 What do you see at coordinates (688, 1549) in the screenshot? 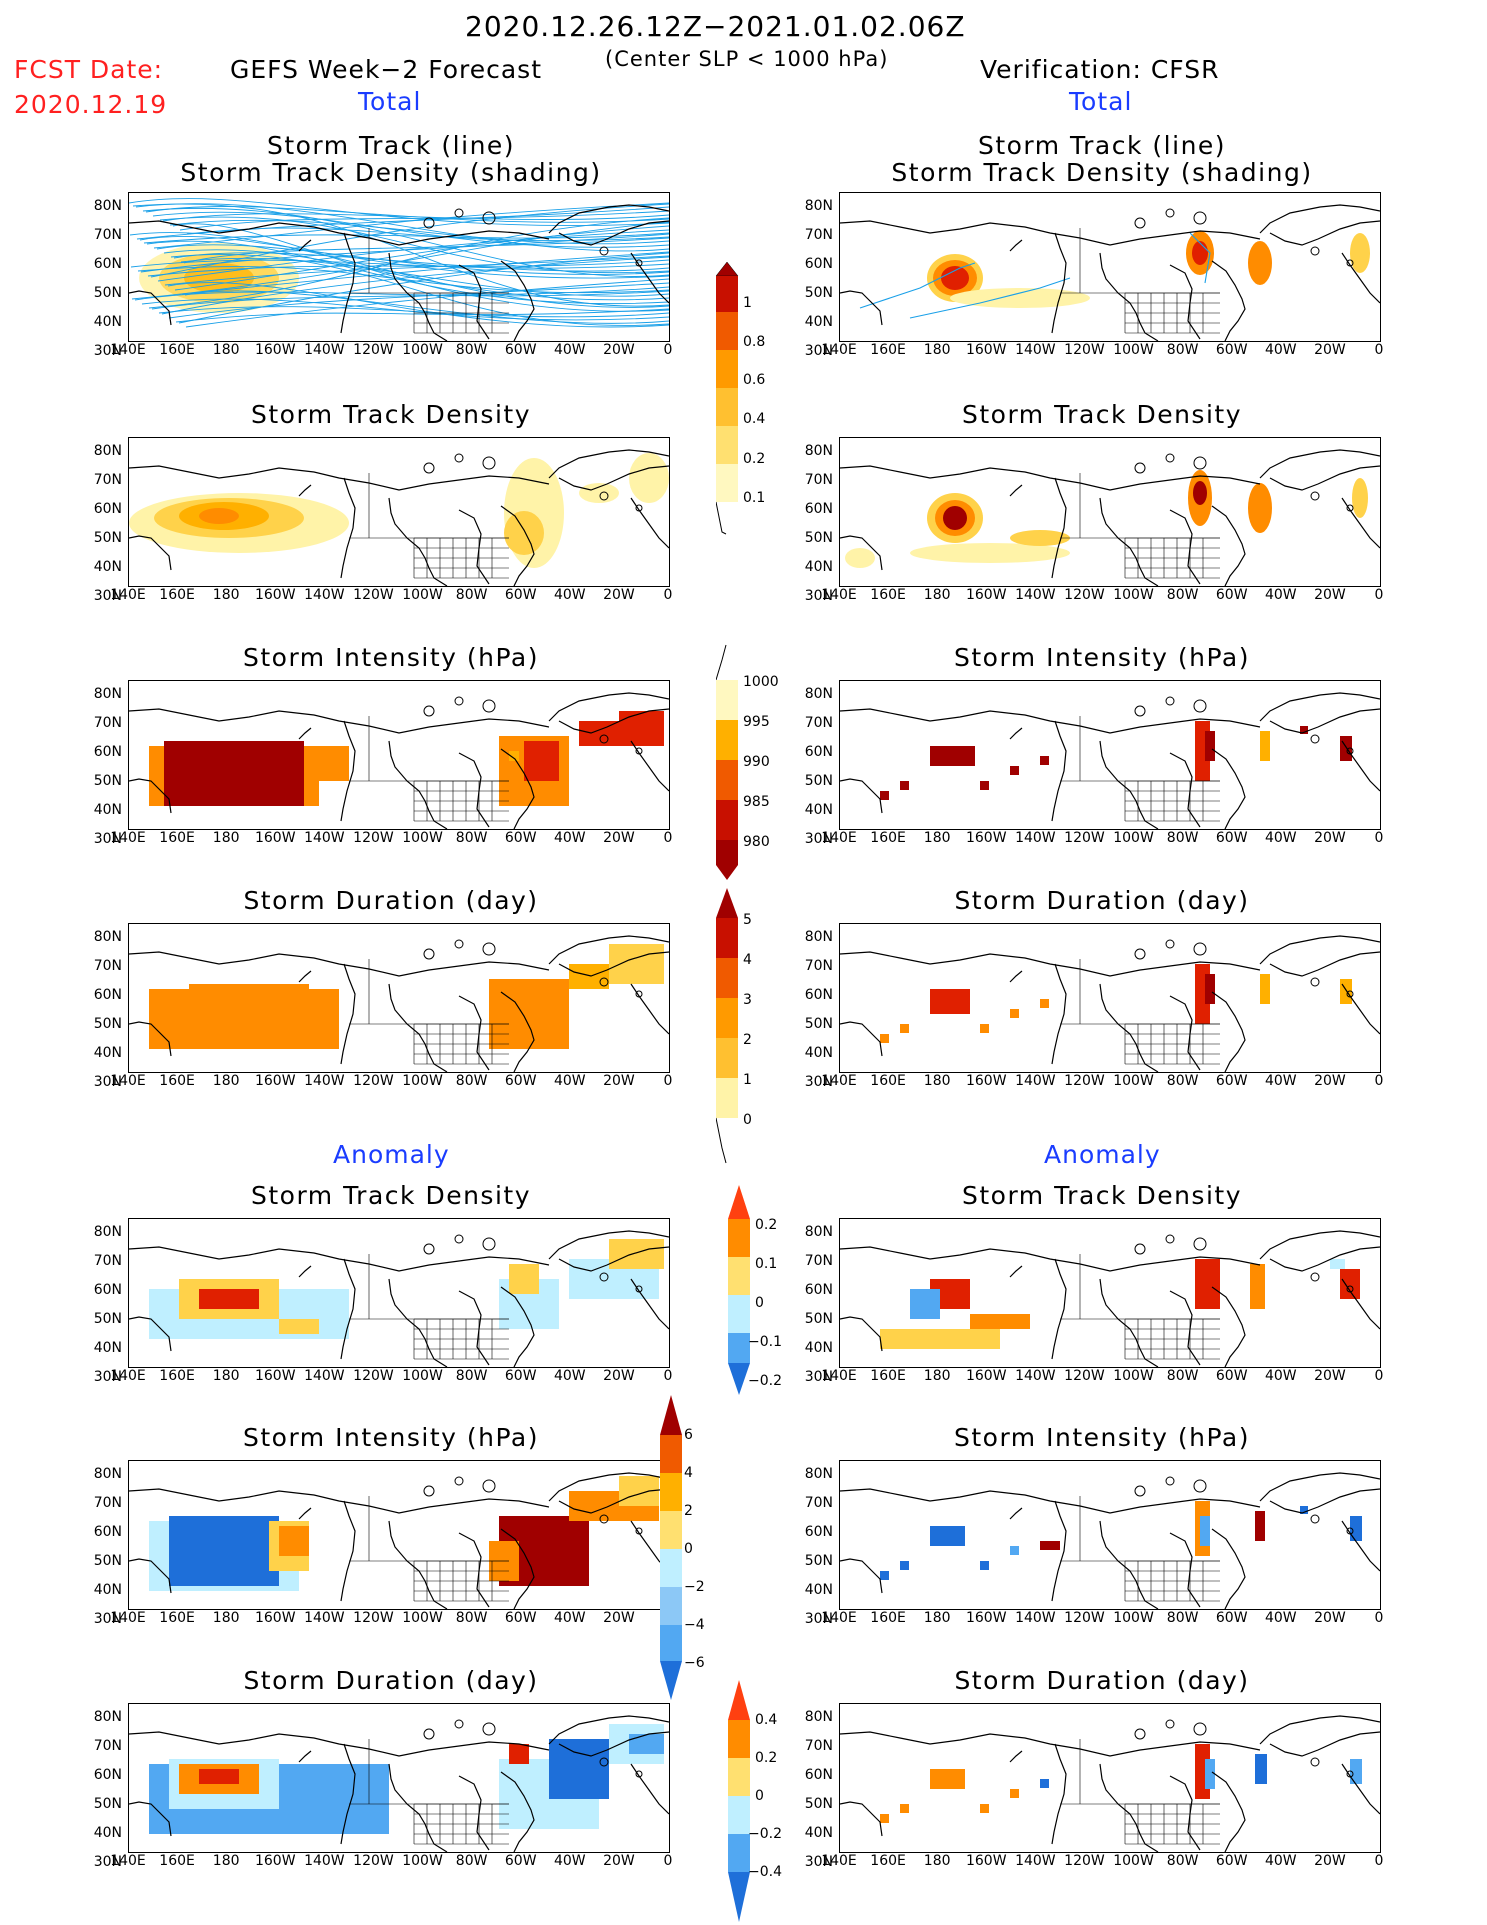
I see `cb5-label-3: 0` at bounding box center [688, 1549].